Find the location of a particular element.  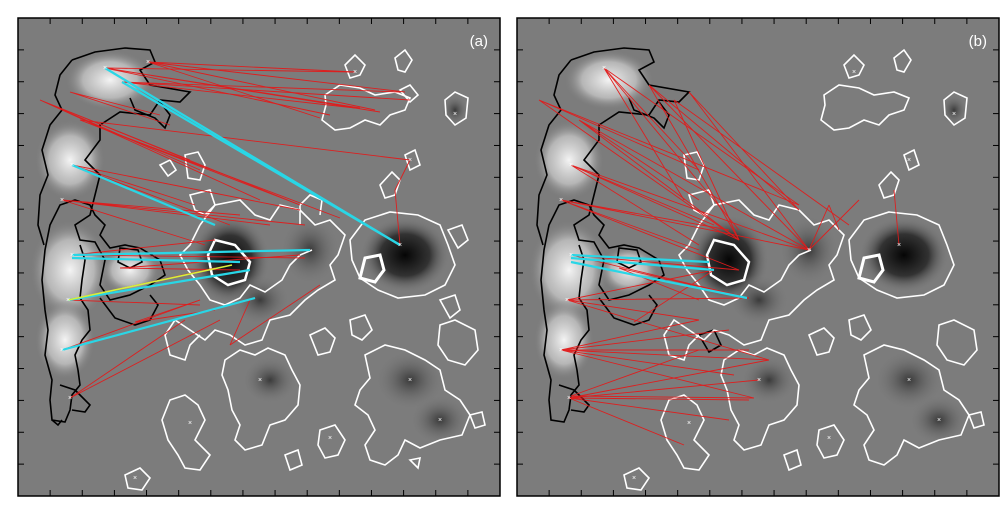

panel-b-cyan-connections is located at coordinates (659, 276).